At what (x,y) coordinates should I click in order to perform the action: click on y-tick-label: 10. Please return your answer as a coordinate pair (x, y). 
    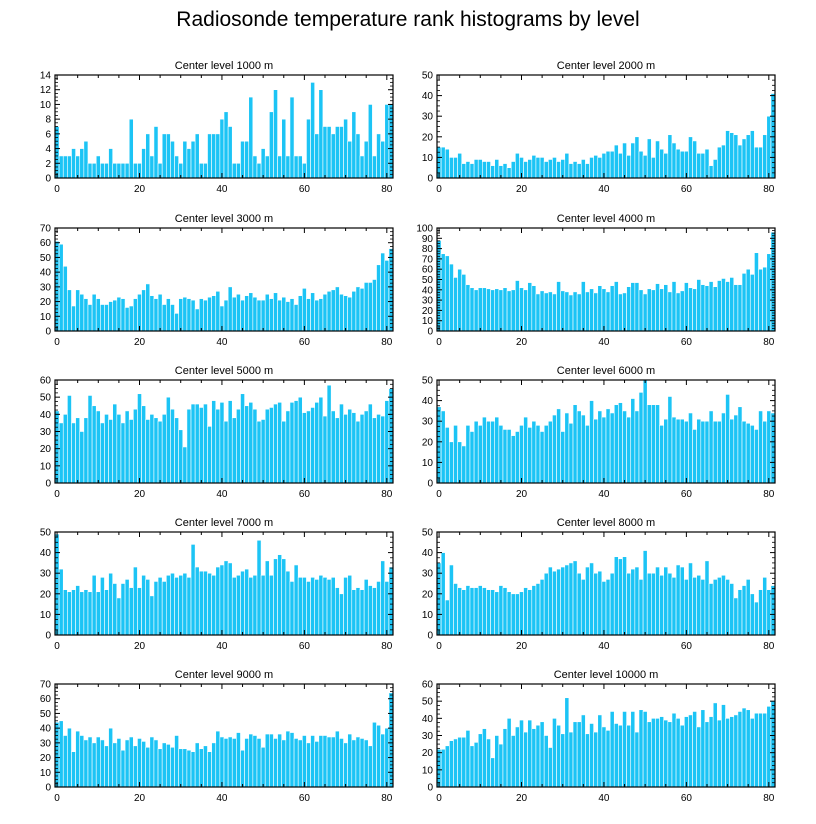
    Looking at the image, I should click on (428, 463).